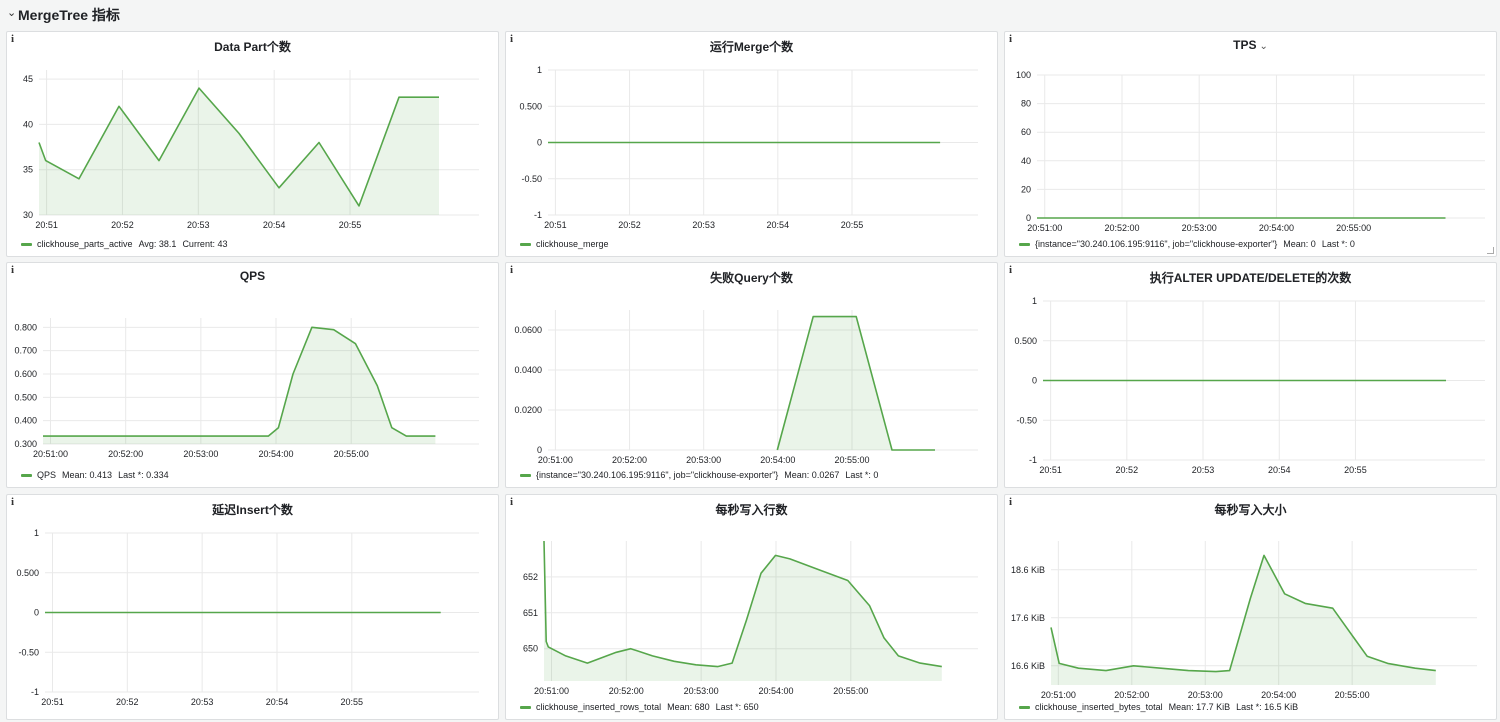 This screenshot has width=1500, height=722. I want to click on panel-title: 失败Query个数, so click(751, 278).